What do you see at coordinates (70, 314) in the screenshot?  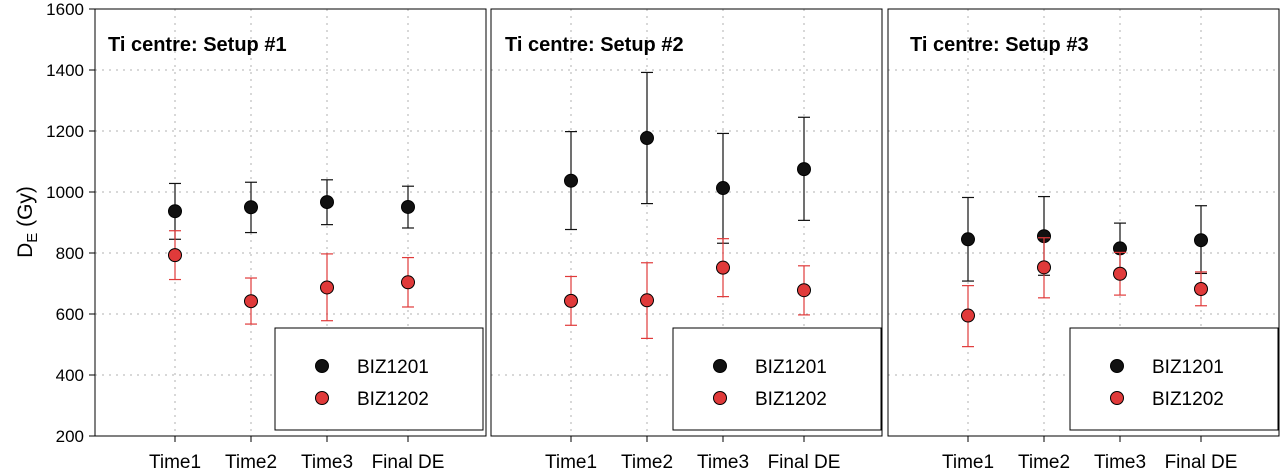 I see `y-tick-label: 600` at bounding box center [70, 314].